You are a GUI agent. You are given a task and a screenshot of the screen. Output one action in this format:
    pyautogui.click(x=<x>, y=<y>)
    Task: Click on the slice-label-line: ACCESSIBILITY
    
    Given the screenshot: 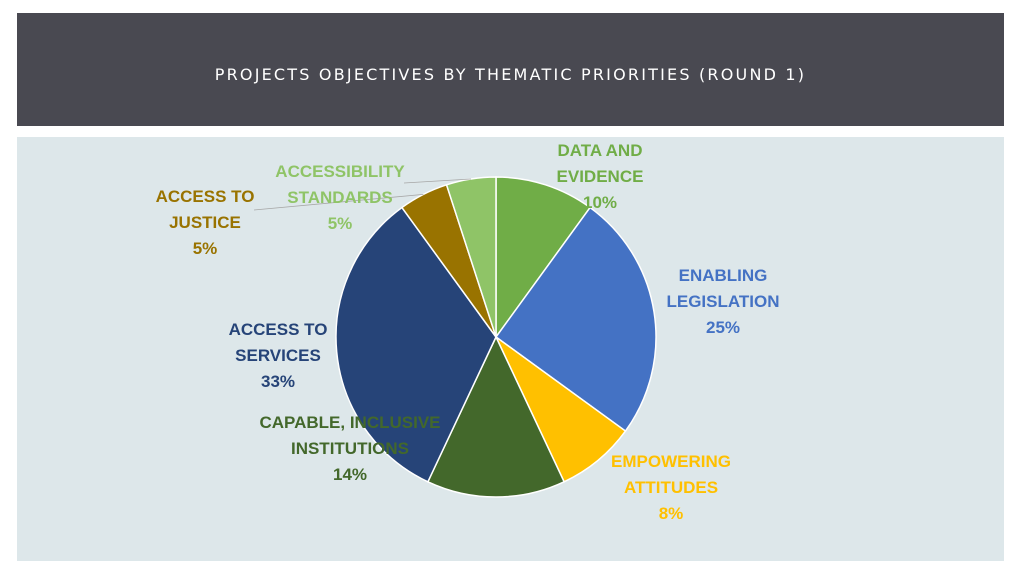 What is the action you would take?
    pyautogui.click(x=340, y=171)
    